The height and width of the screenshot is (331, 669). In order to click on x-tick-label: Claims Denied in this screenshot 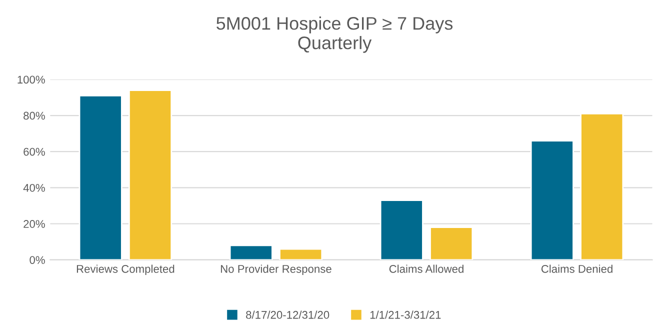, I will do `click(576, 268)`.